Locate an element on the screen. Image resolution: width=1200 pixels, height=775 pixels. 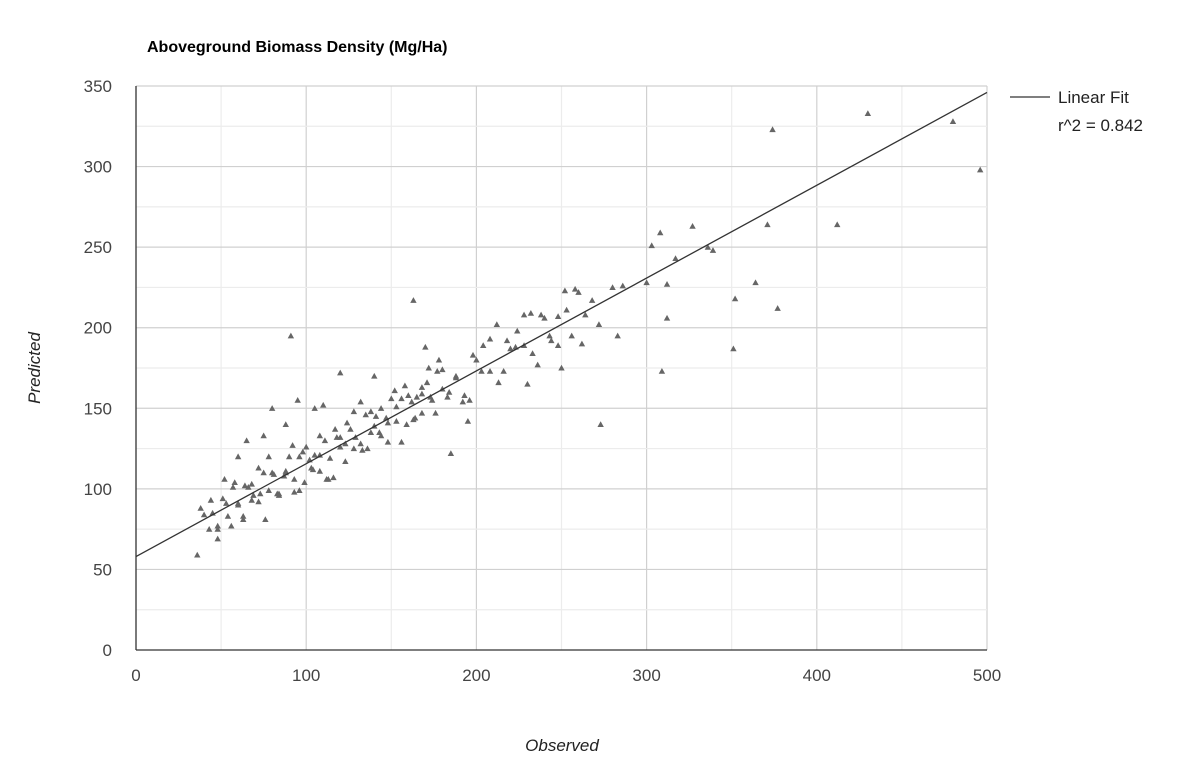
y-tick-label: 250 is located at coordinates (98, 247).